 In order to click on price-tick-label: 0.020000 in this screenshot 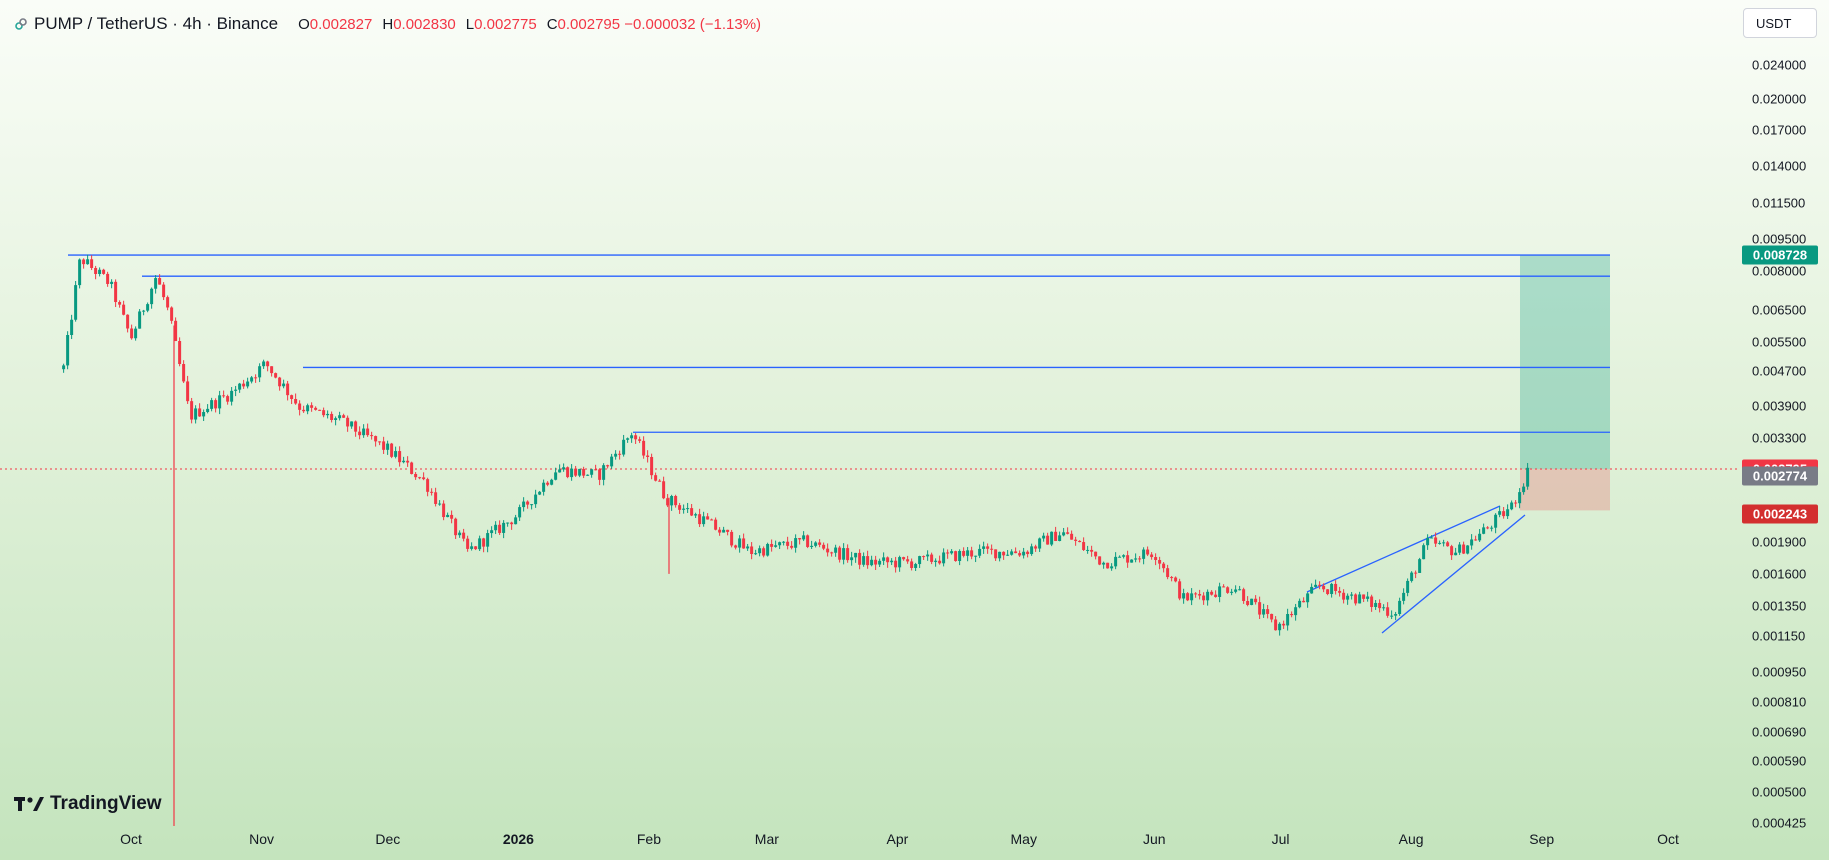, I will do `click(1779, 99)`.